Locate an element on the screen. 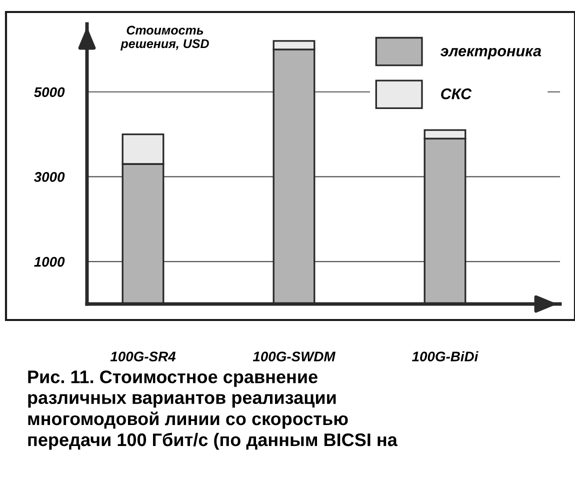 Image resolution: width=575 pixels, height=501 pixels. text: Рис. 11. Стоимостное сравнение различных вариантов реализации многомодовой линии со скоростью передачи 100 Гбит/с (по данным BICSI на is located at coordinates (213, 410).